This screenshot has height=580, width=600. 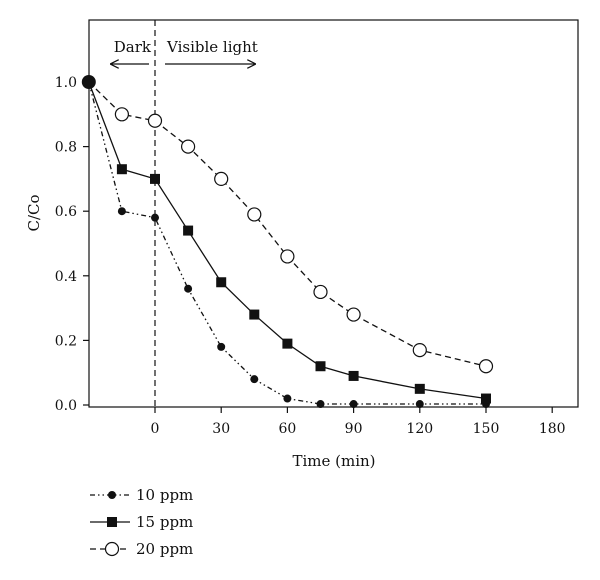 What do you see at coordinates (155, 429) in the screenshot?
I see `x-tick-label: 0` at bounding box center [155, 429].